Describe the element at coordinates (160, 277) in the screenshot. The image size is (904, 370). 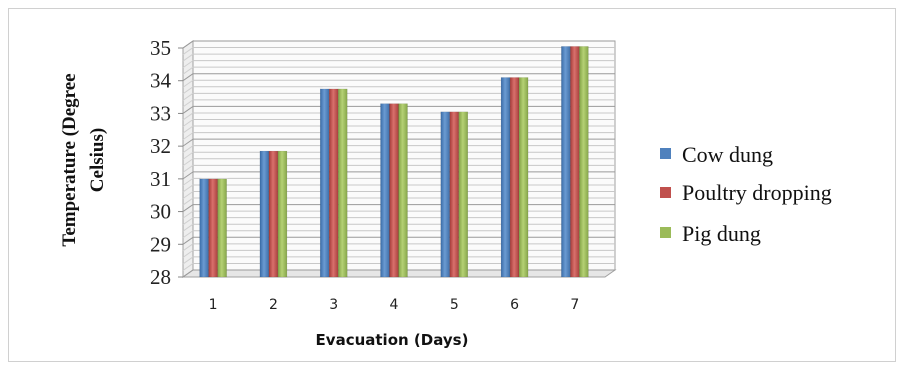
I see `y-tick-label: 28` at that location.